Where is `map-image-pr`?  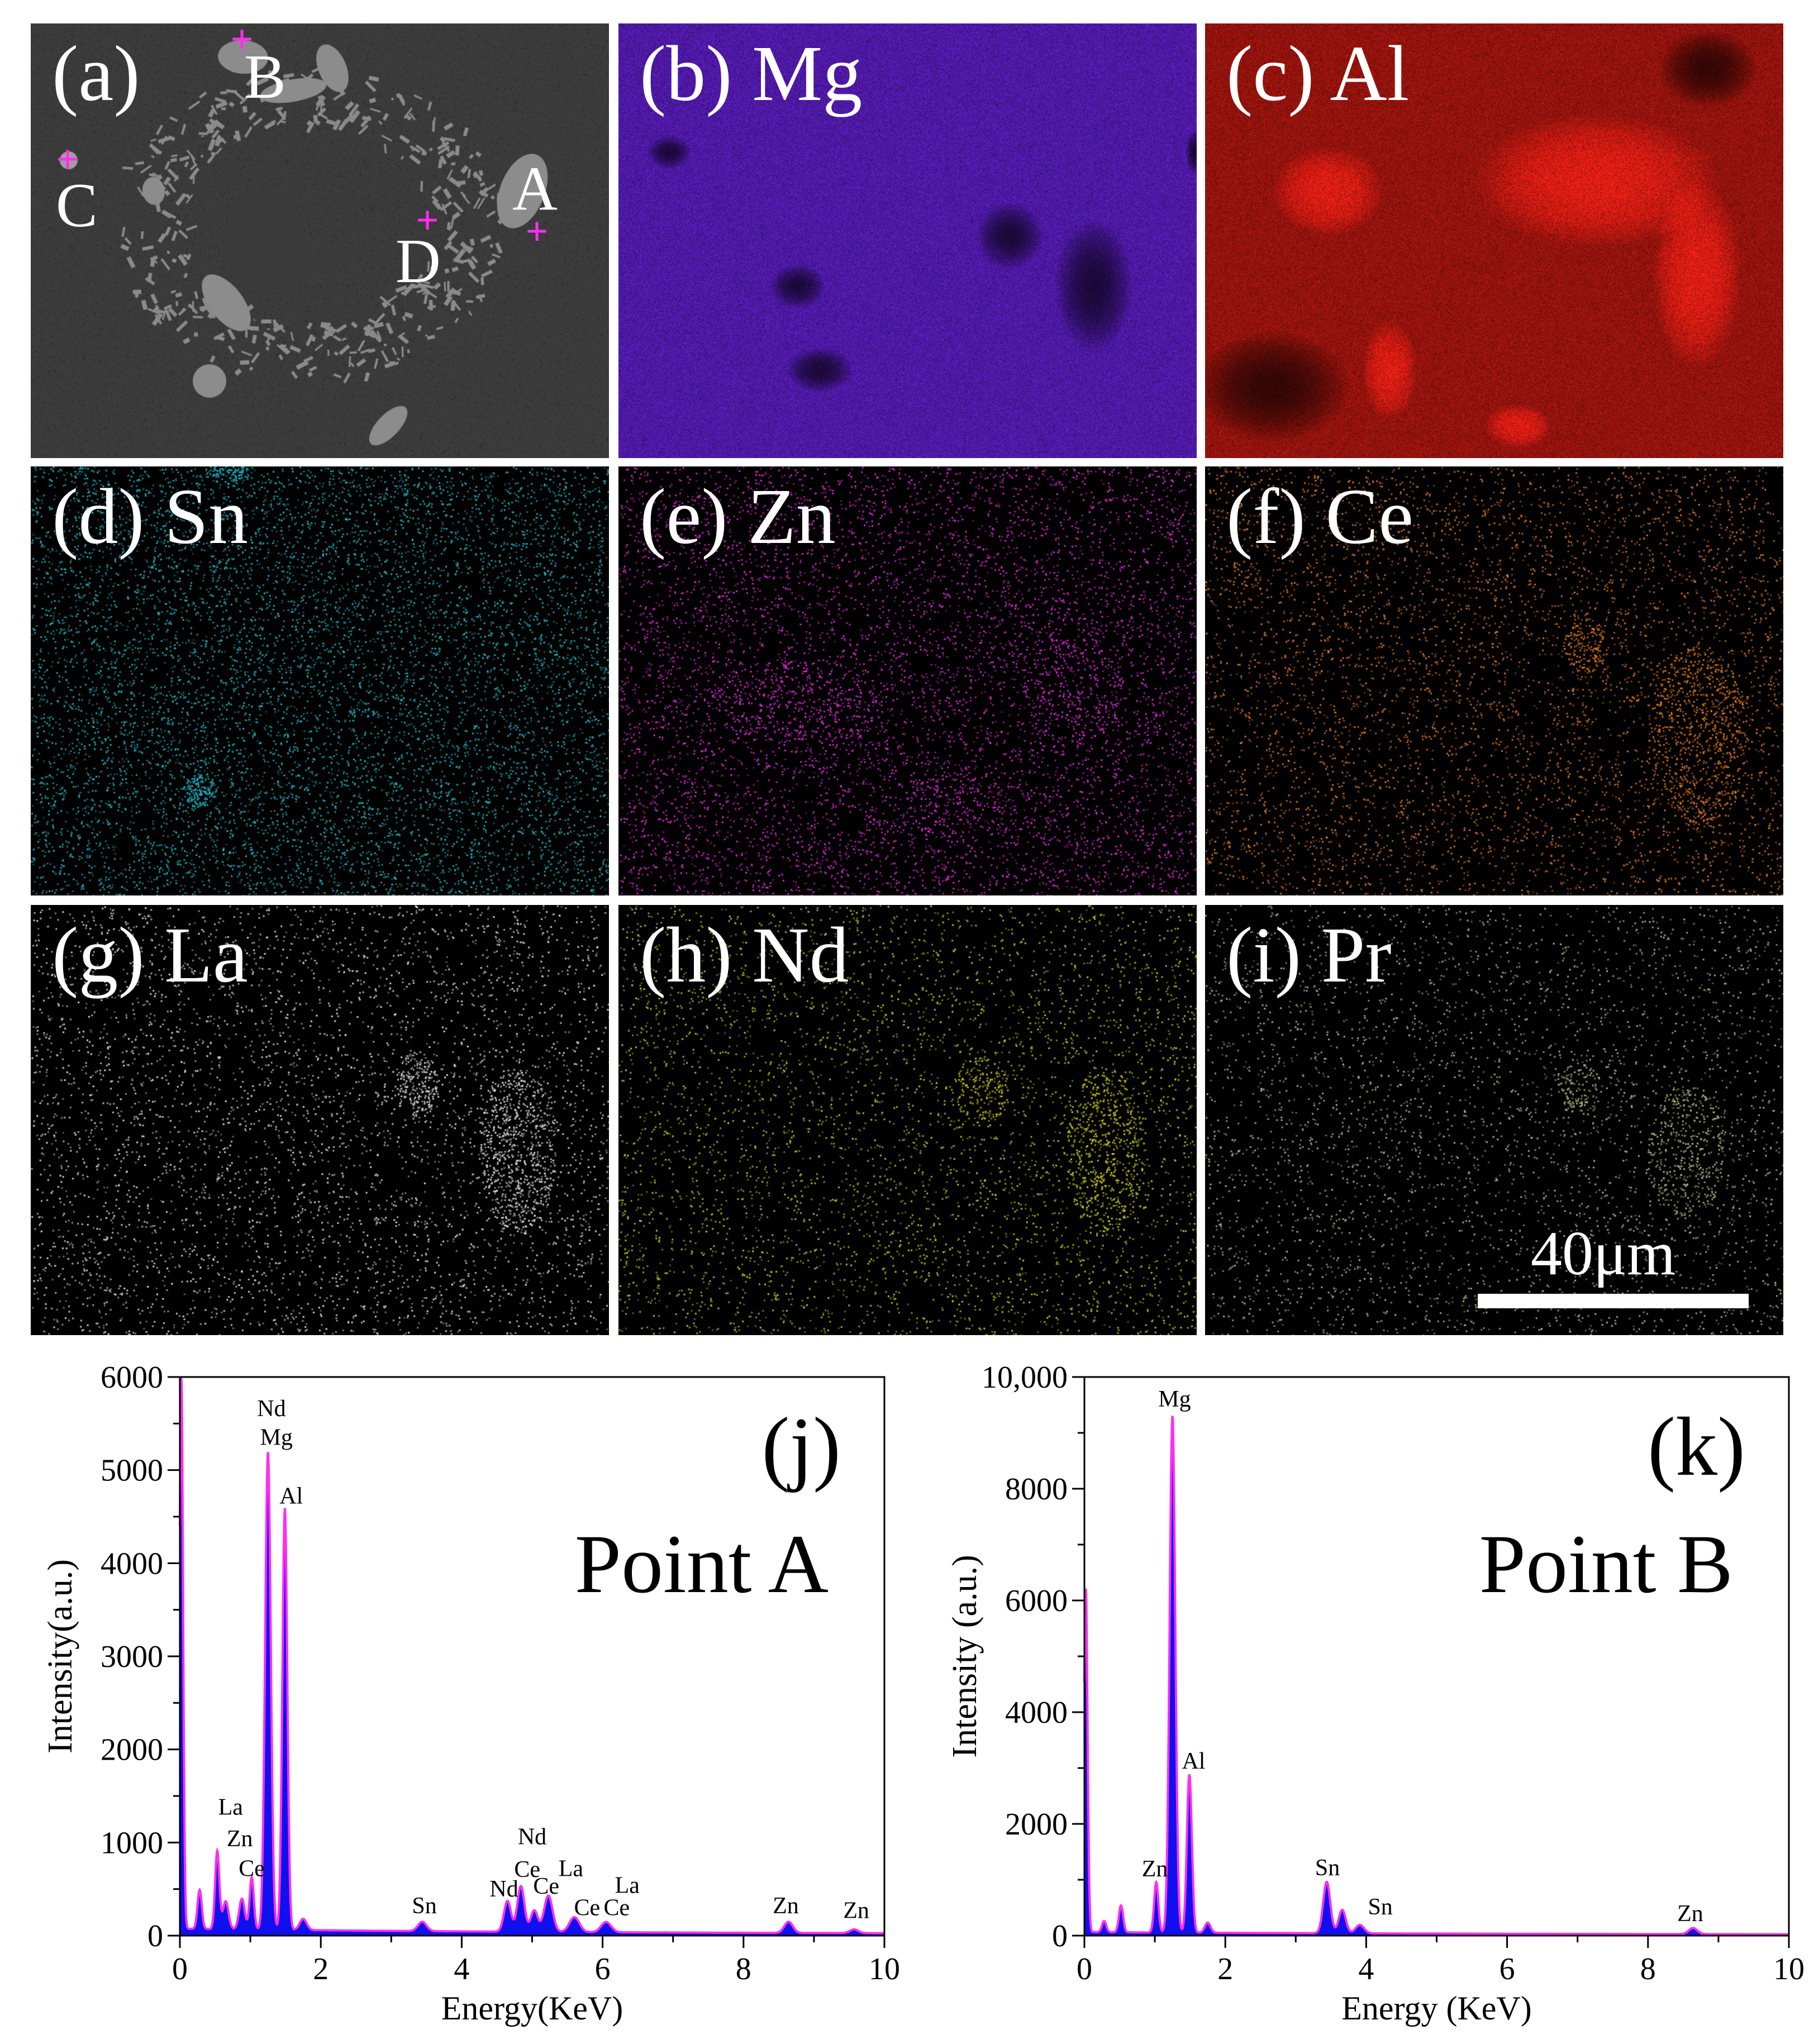 map-image-pr is located at coordinates (1494, 1120).